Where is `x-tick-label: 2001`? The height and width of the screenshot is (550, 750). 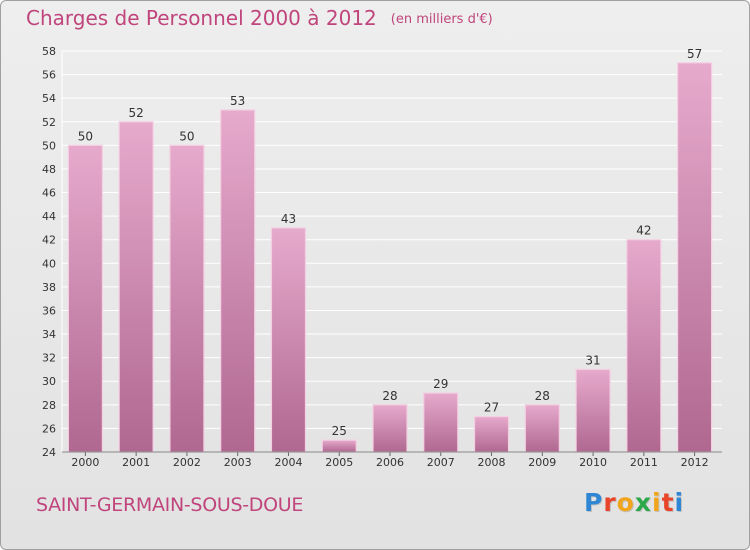
x-tick-label: 2001 is located at coordinates (136, 462).